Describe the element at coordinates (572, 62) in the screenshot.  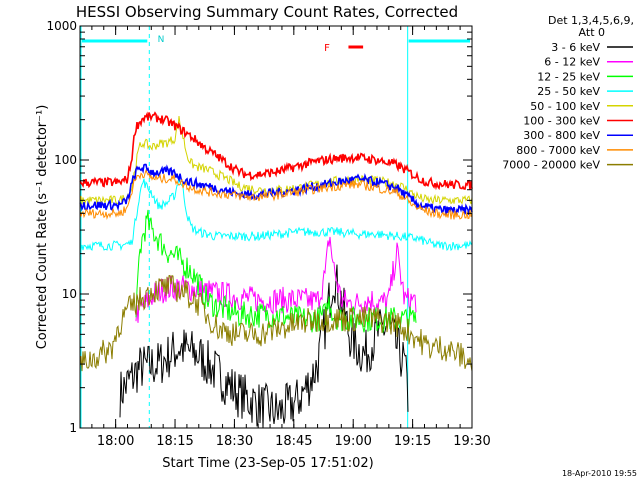
I see `legend-label: 6 - 12 keV` at that location.